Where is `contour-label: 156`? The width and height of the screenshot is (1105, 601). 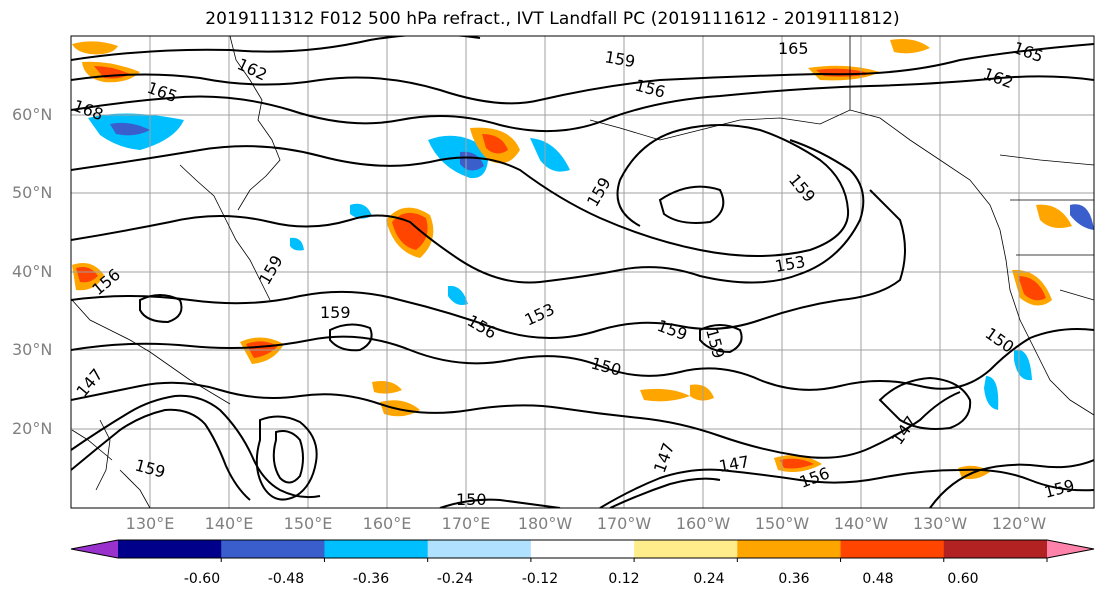 contour-label: 156 is located at coordinates (482, 327).